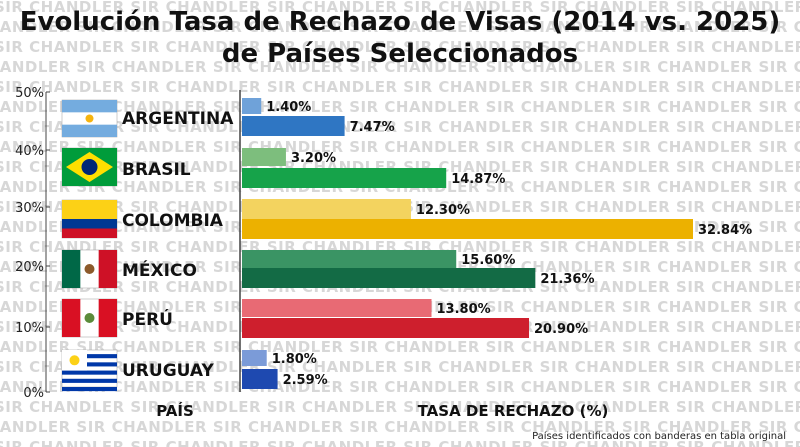 The height and width of the screenshot is (447, 800). I want to click on y-tick-label: 10%, so click(29, 328).